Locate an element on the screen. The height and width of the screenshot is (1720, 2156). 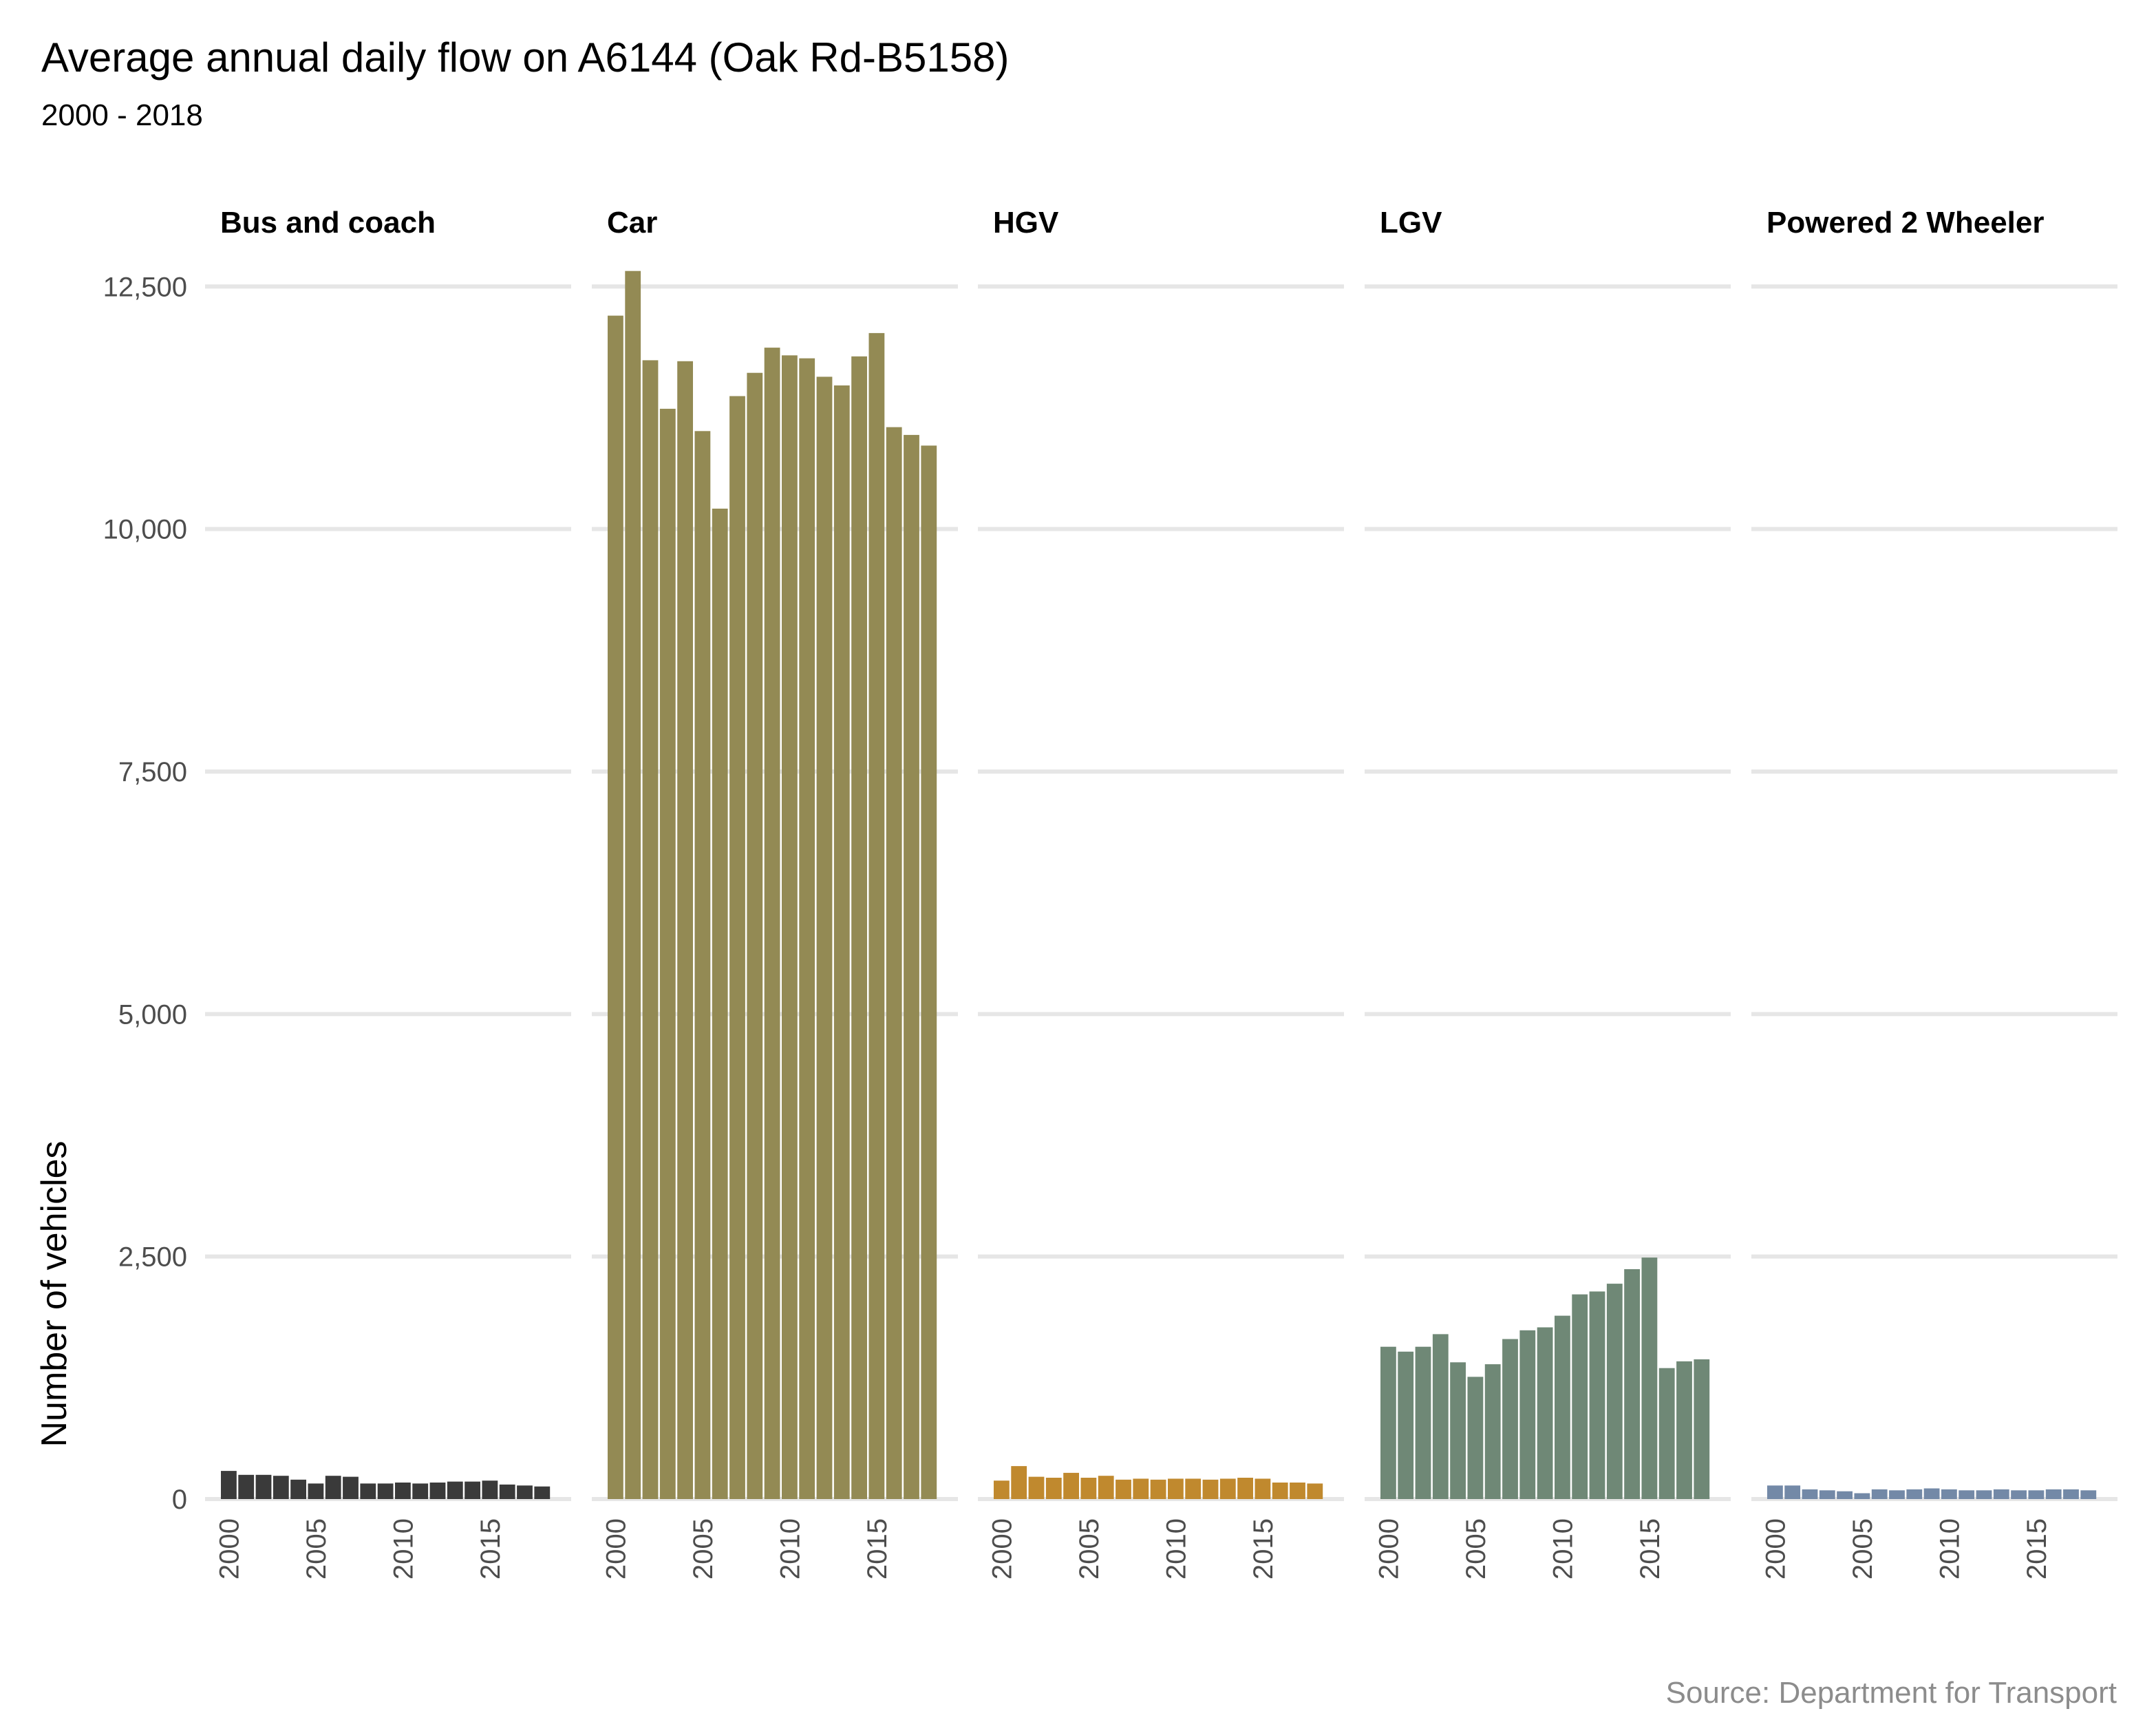
y-axis-tick-labels: 0 2,500 5,000 7,500 10,000 12,500 is located at coordinates (145, 893).